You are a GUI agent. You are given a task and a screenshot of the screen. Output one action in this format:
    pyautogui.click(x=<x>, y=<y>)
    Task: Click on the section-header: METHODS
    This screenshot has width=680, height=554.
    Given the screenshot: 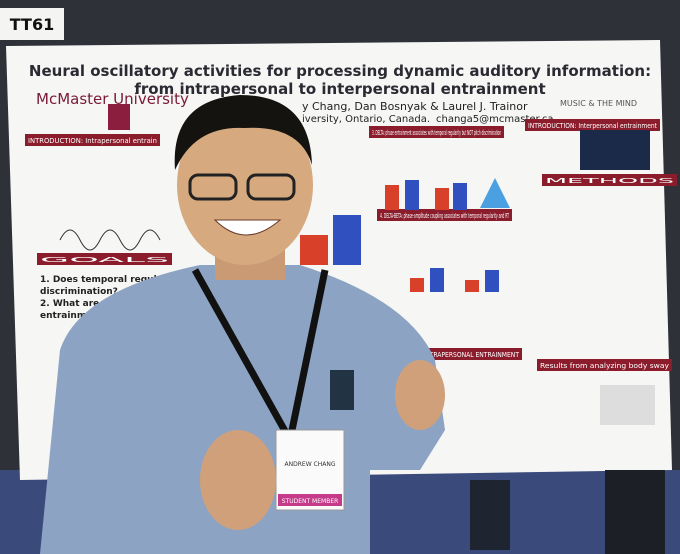 What is the action you would take?
    pyautogui.click(x=610, y=181)
    